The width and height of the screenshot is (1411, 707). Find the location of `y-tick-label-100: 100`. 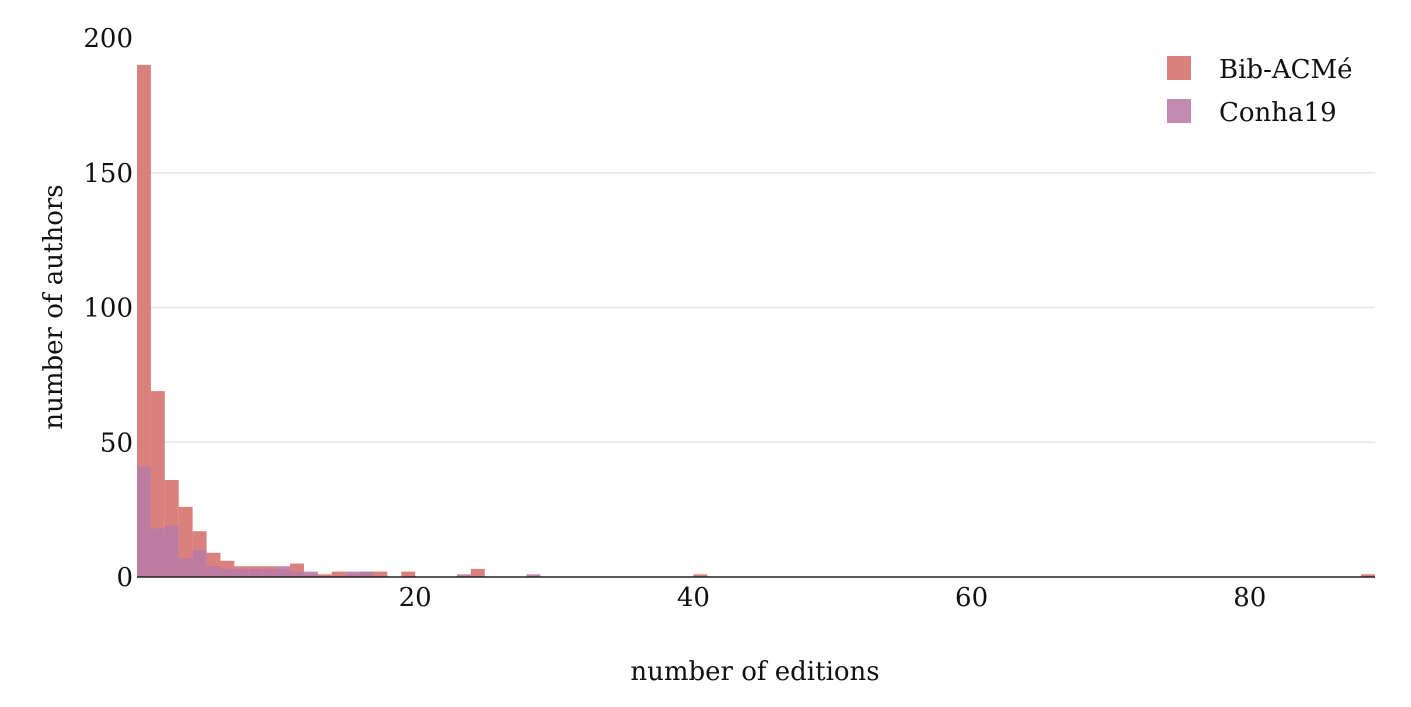

y-tick-label-100: 100 is located at coordinates (108, 309).